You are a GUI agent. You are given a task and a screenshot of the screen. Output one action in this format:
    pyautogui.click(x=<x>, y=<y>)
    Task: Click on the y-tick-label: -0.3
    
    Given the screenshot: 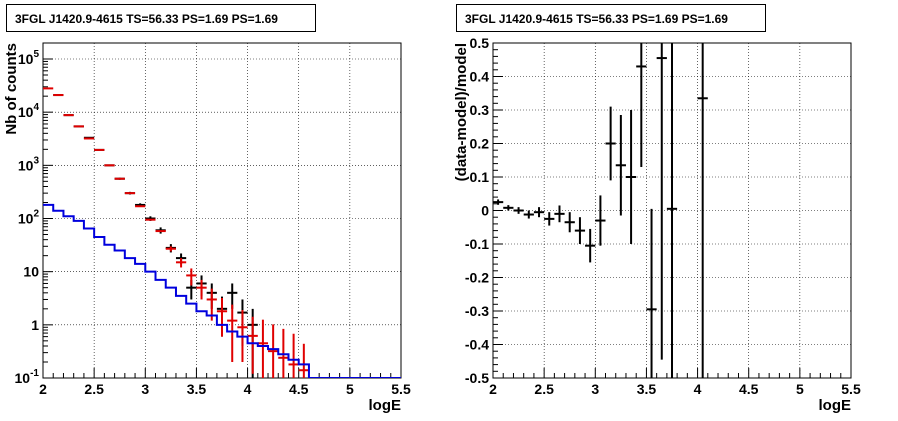 What is the action you would take?
    pyautogui.click(x=477, y=311)
    